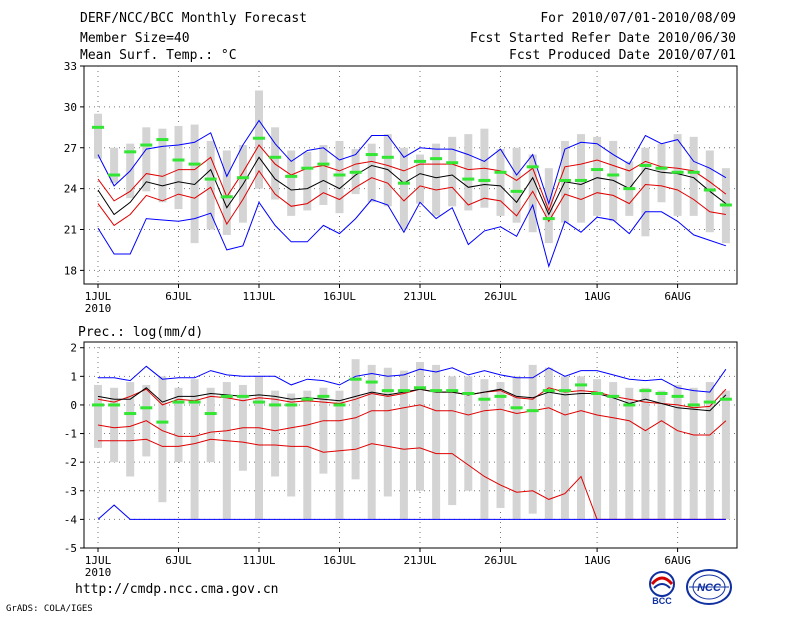  Describe the element at coordinates (135, 38) in the screenshot. I see `member-size: Member Size=40` at that location.